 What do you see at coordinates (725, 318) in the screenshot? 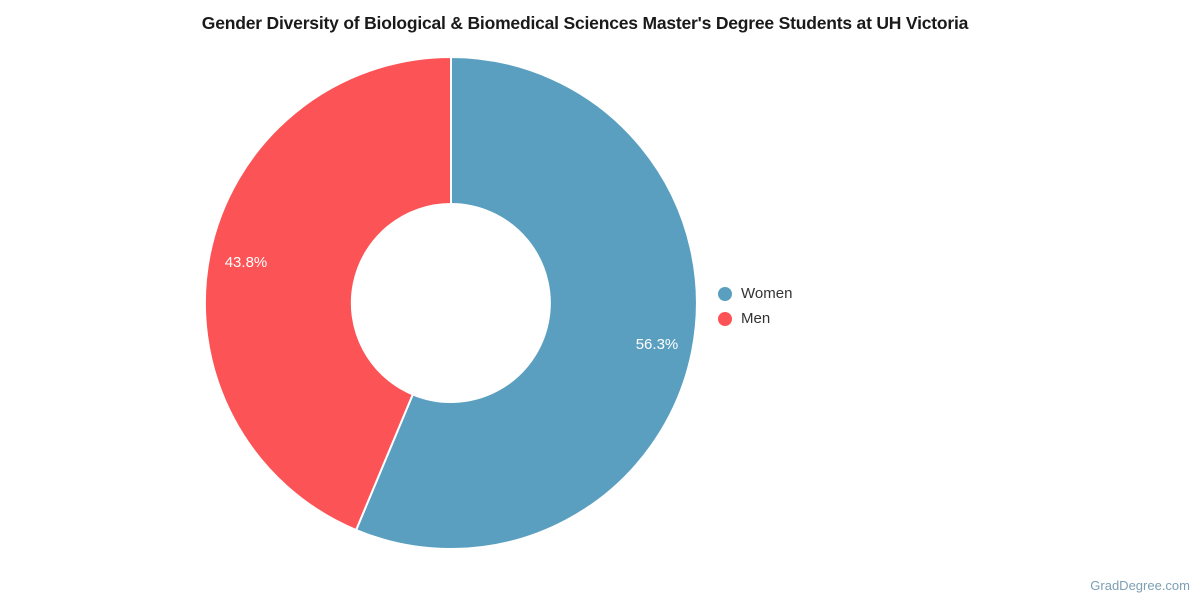
I see `legend-swatch-men-icon` at bounding box center [725, 318].